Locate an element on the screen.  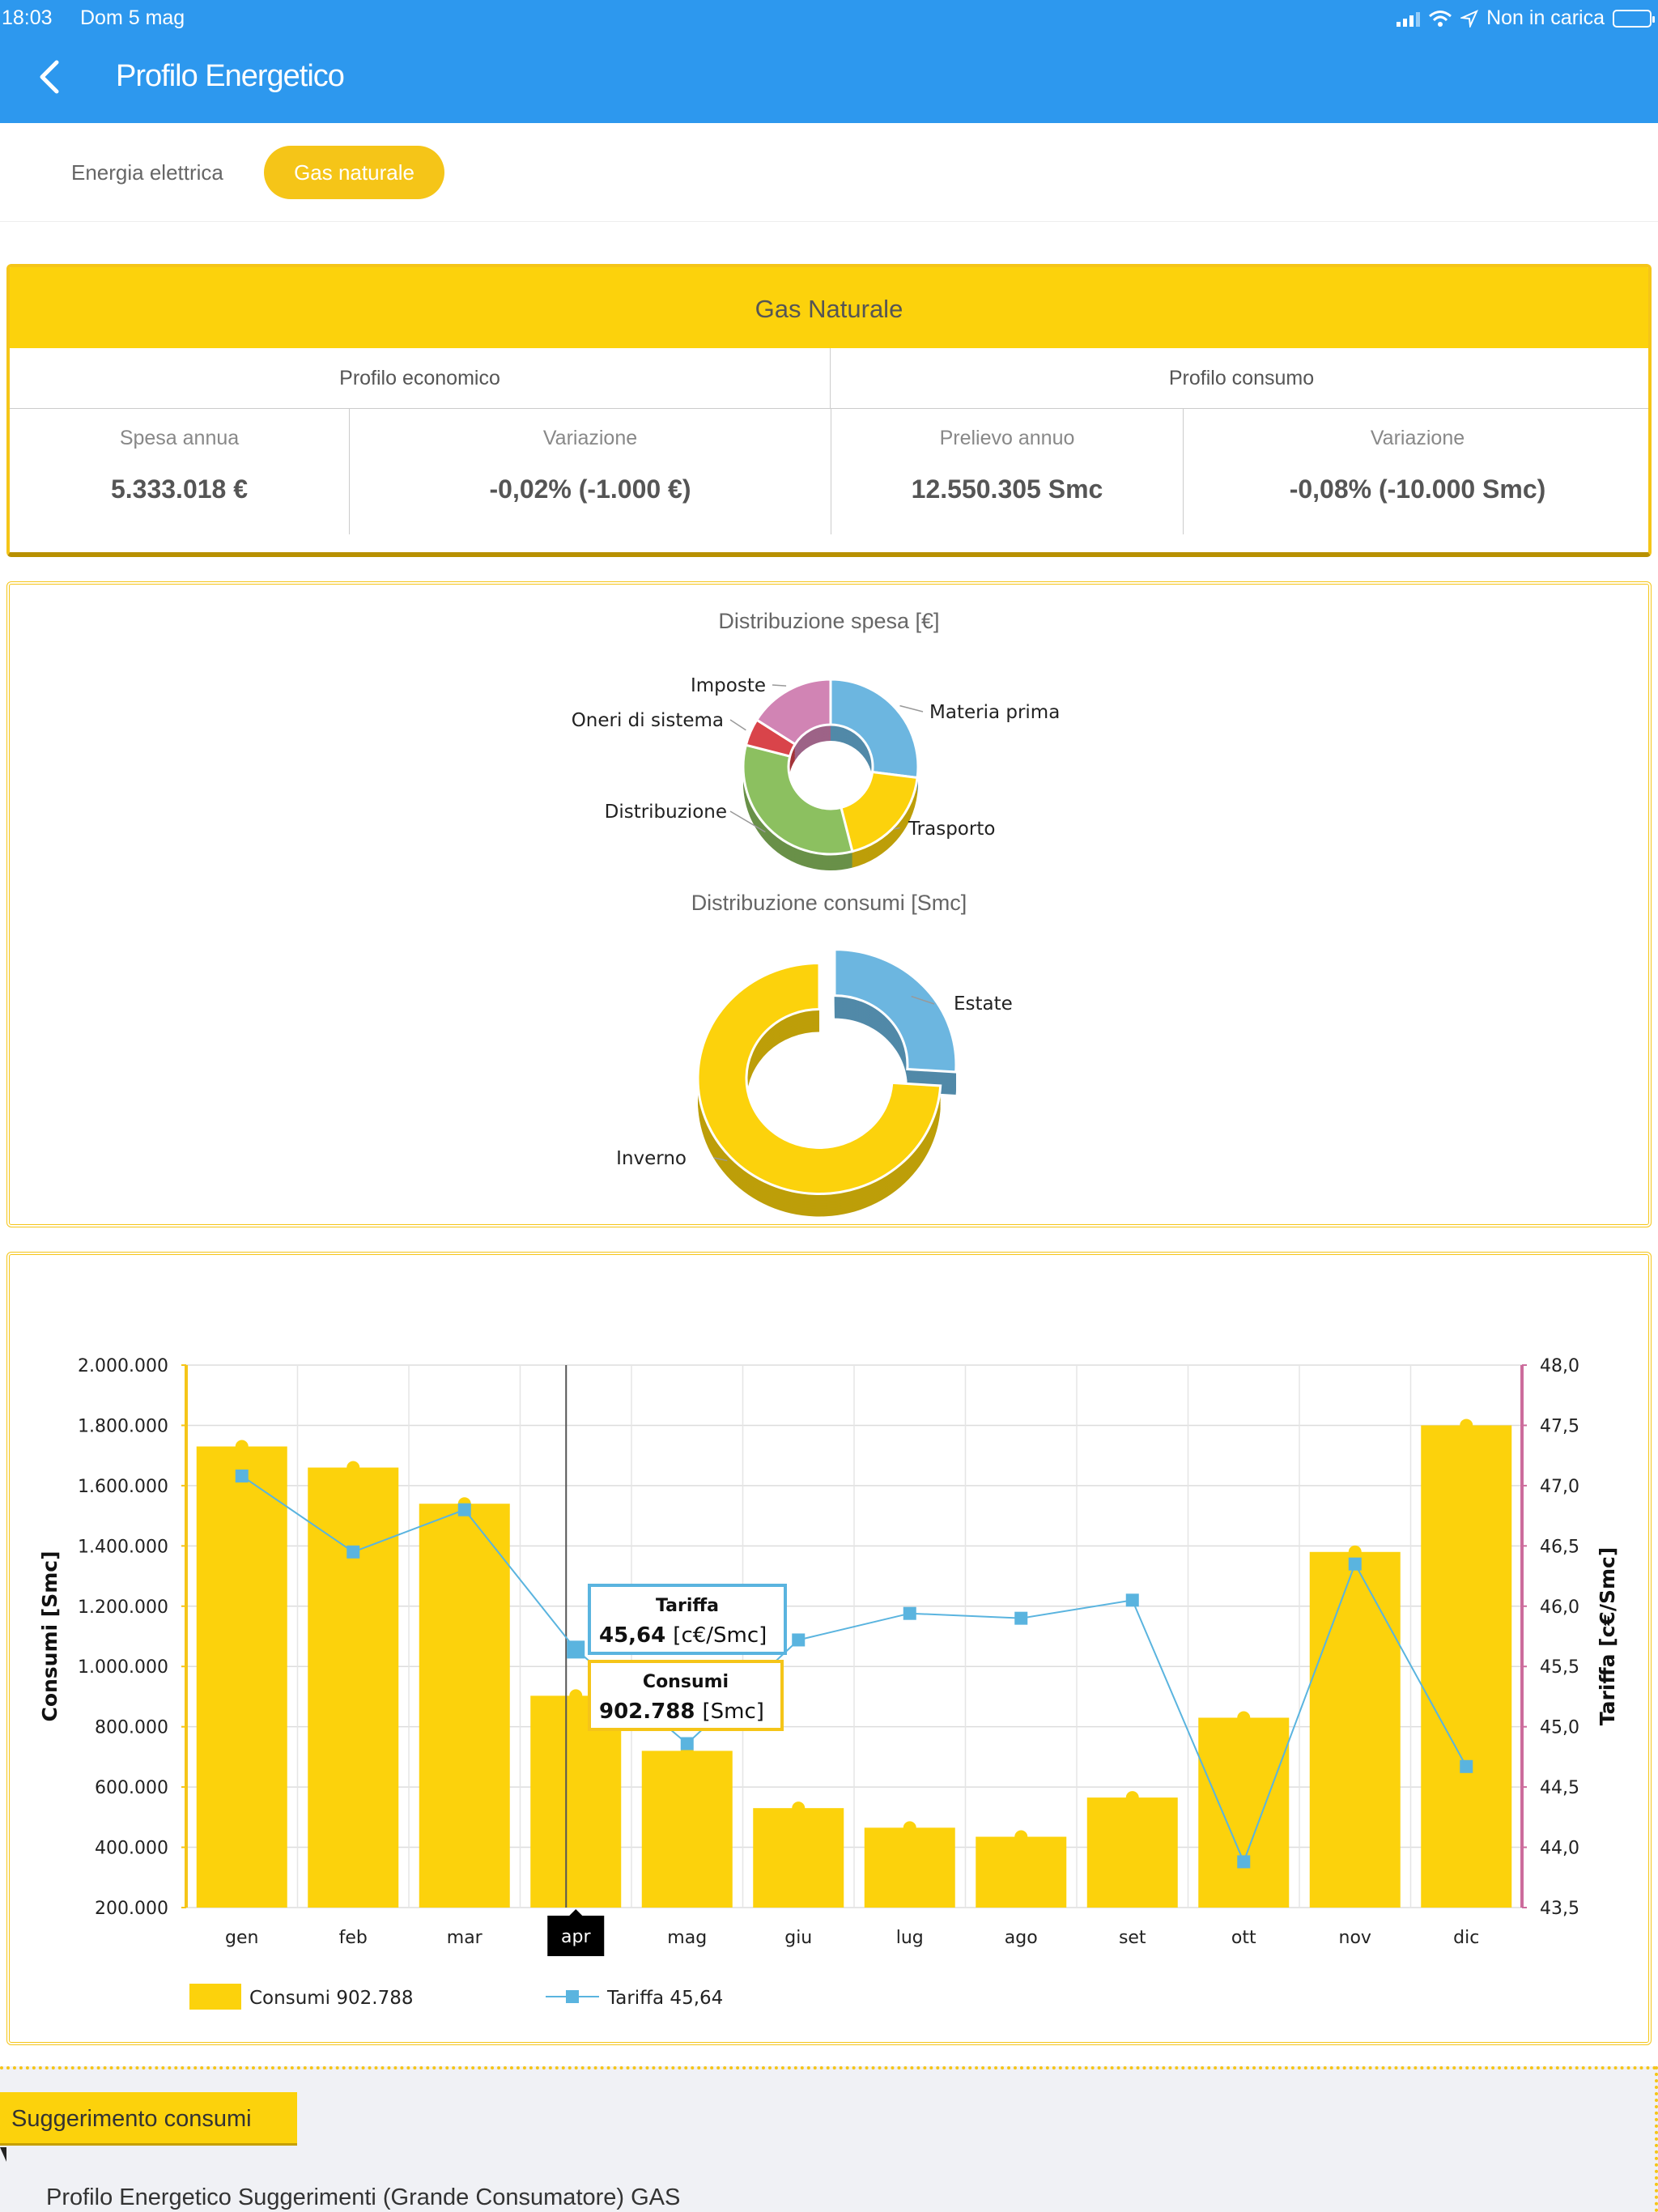
tariff-tooltip-title: Tariffa is located at coordinates (687, 1606).